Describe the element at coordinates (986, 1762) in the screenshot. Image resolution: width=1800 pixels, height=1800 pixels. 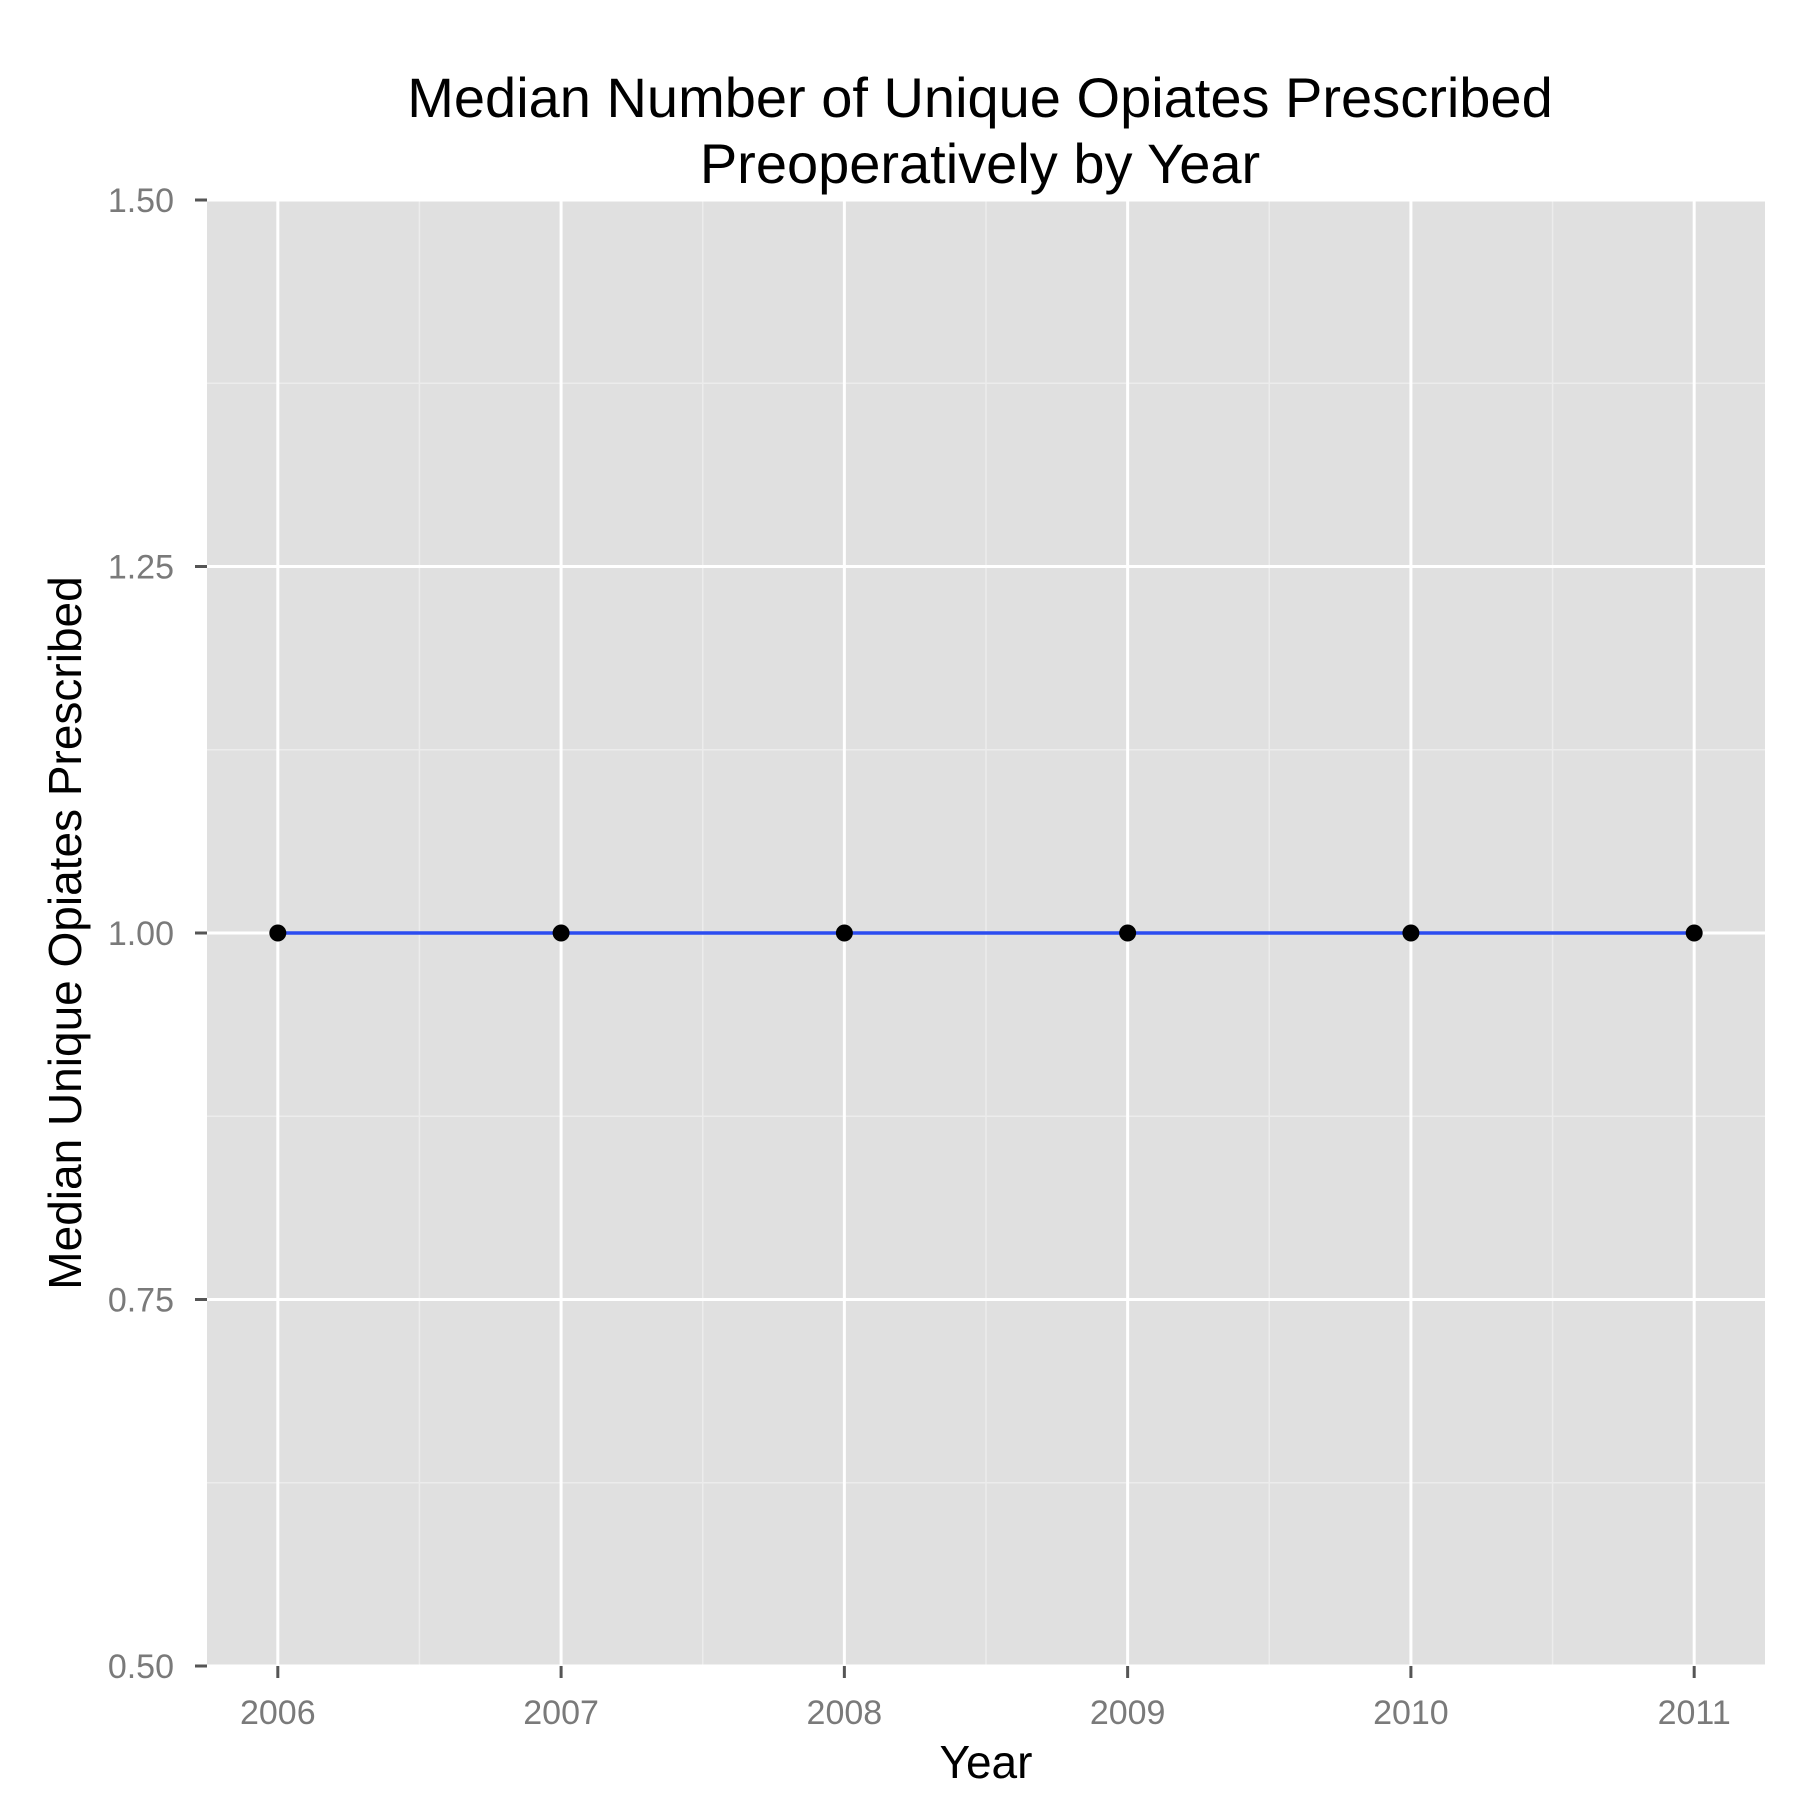
I see `x-axis-title: Year` at that location.